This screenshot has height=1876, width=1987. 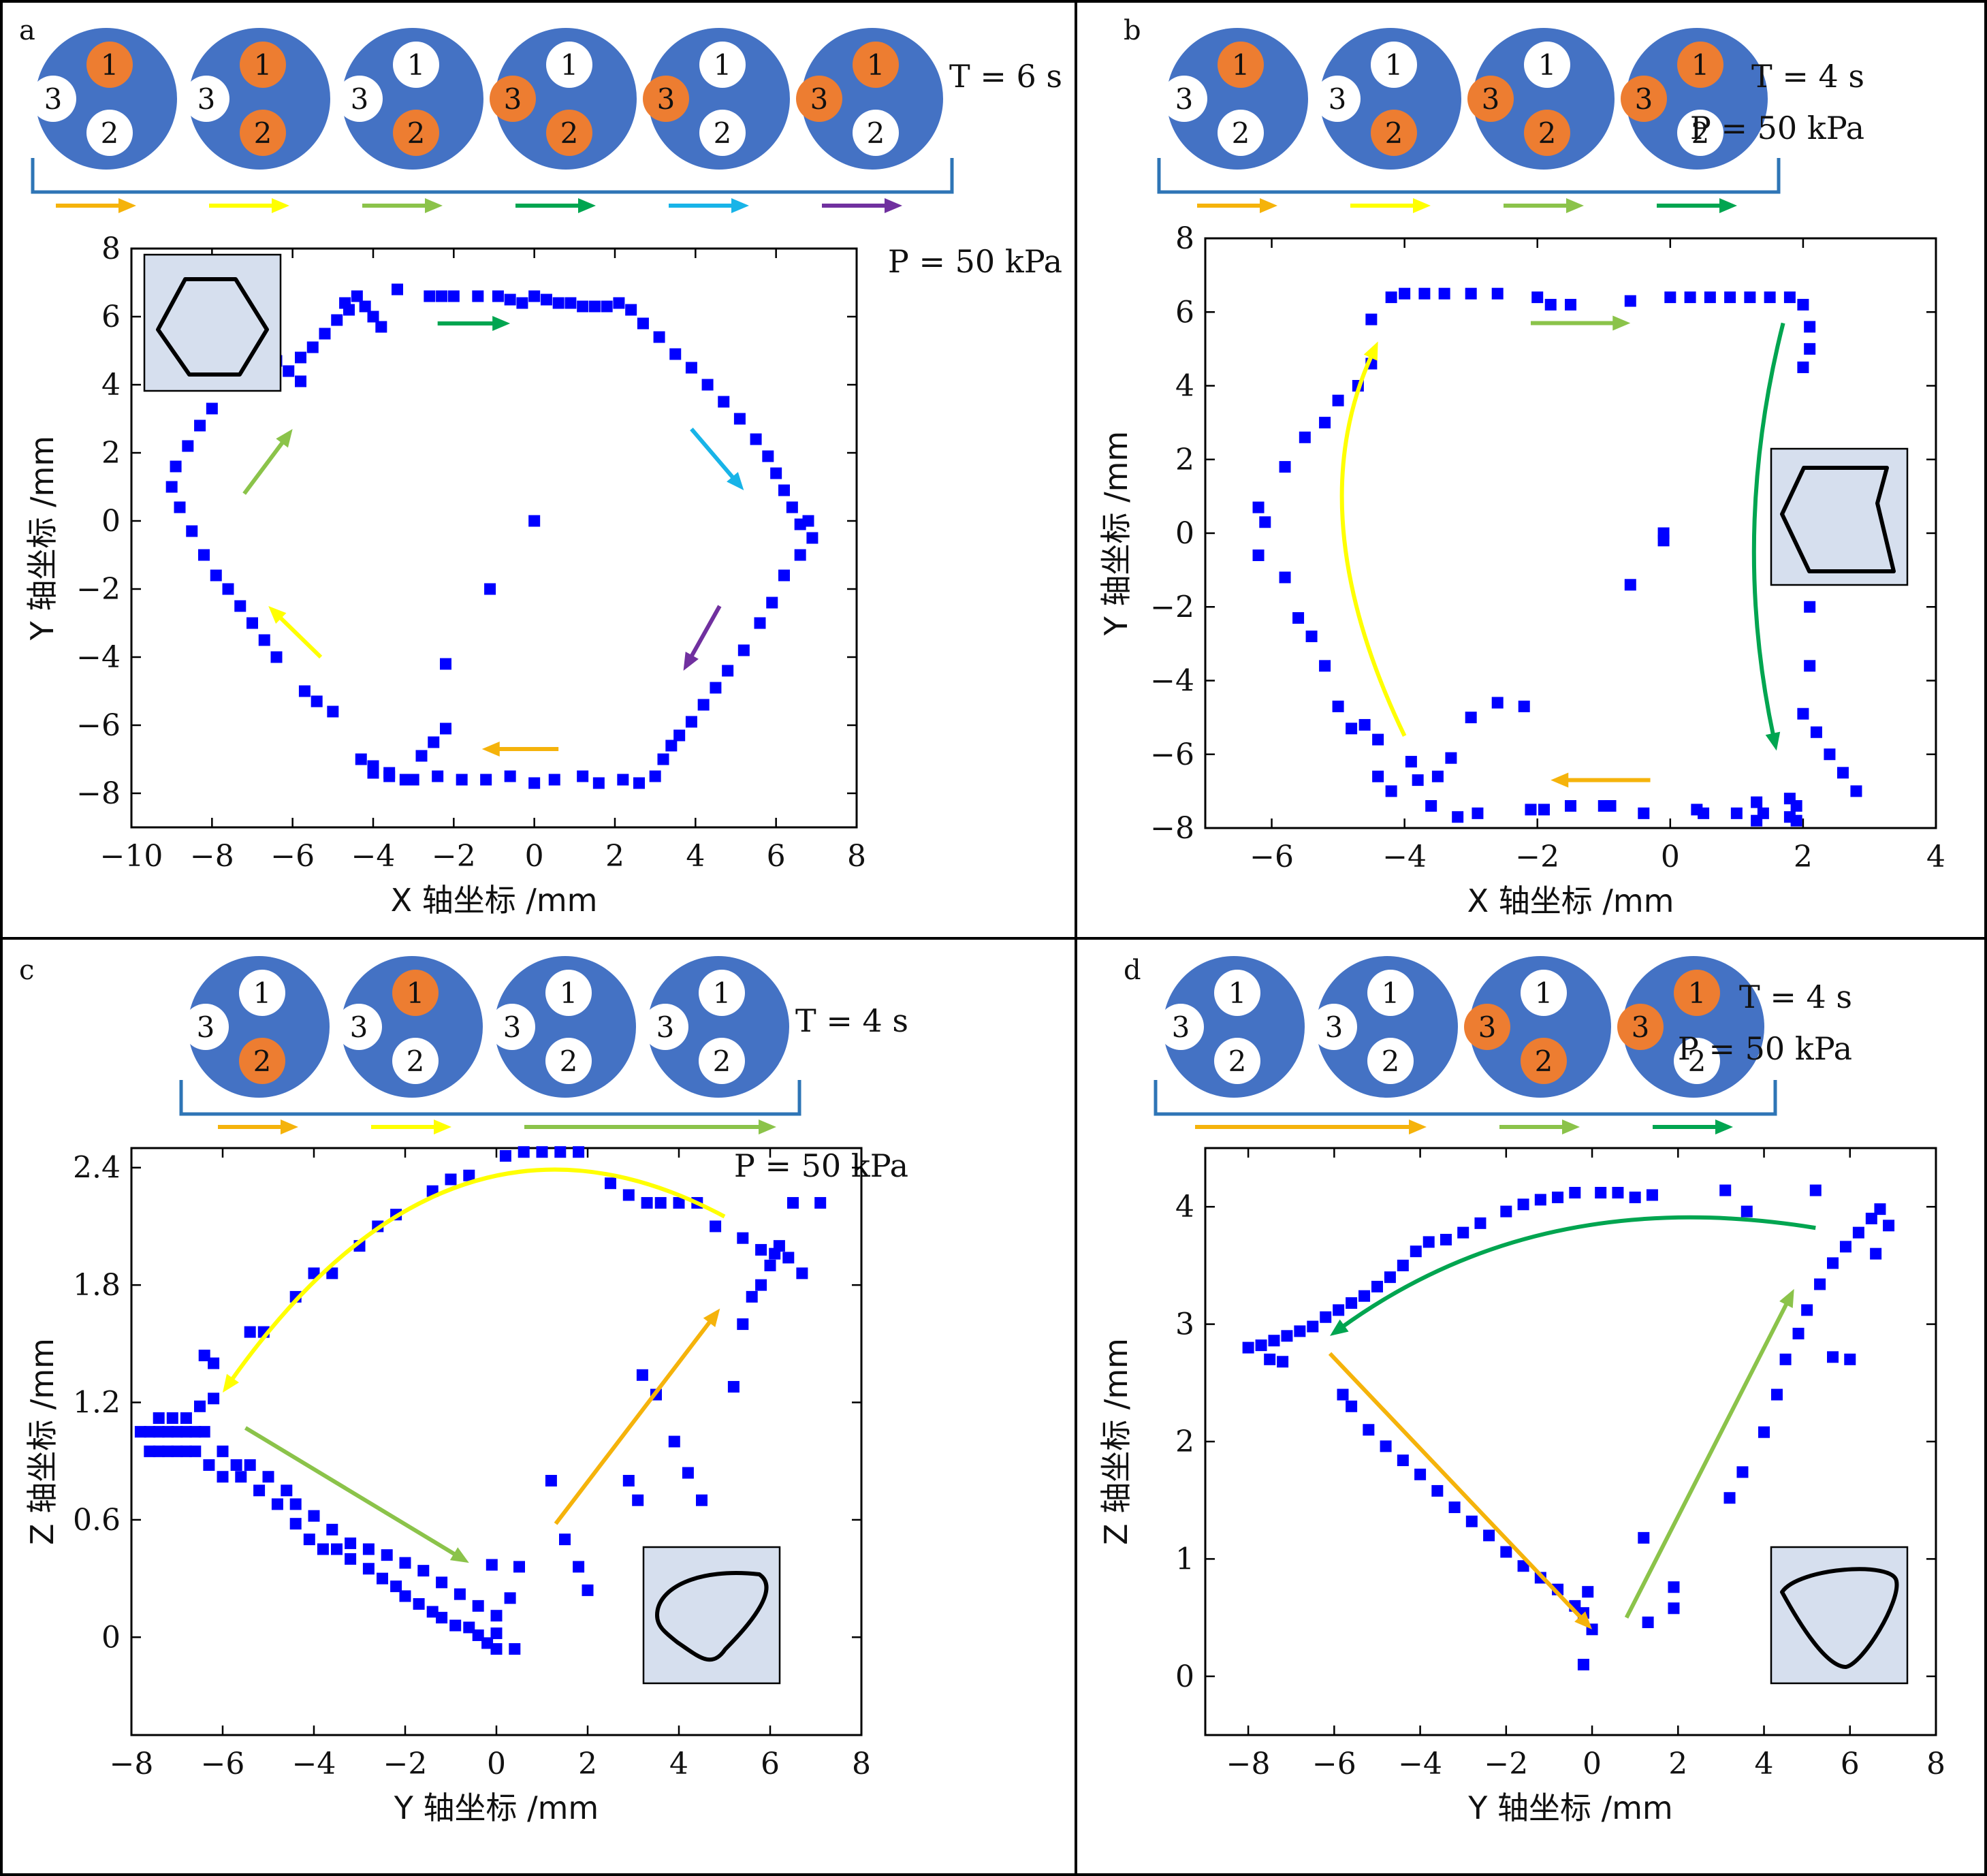 I want to click on y-tick-label: 1, so click(x=1184, y=1559).